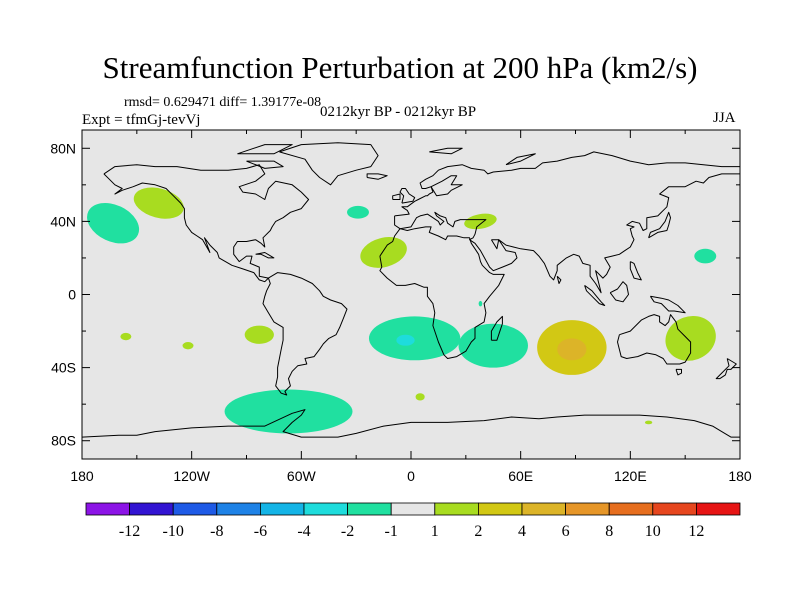  Describe the element at coordinates (126, 336) in the screenshot. I see `anomaly-south-pacific-west` at that location.